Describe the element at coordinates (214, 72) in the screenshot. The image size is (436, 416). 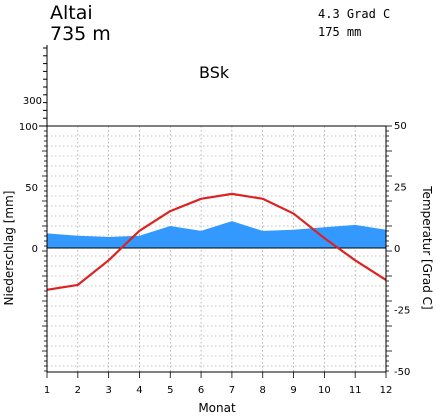
I see `climate-class: BSk` at that location.